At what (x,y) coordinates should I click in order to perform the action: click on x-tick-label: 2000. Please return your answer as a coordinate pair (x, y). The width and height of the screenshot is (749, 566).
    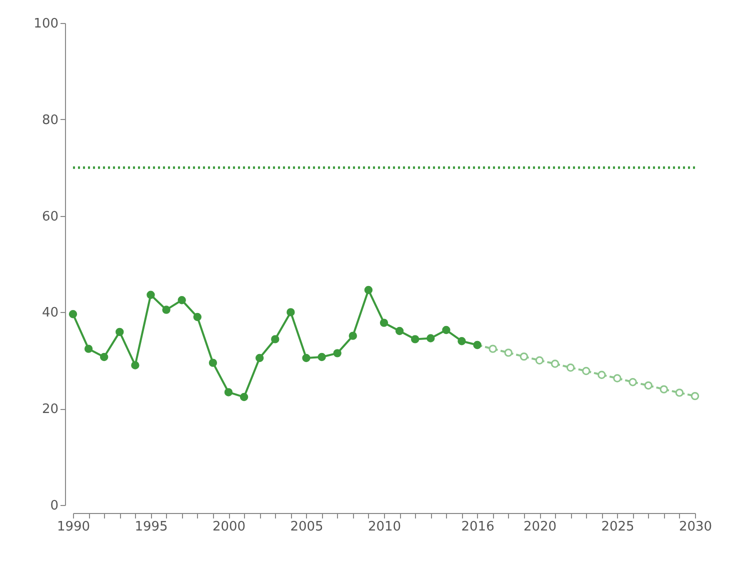
    Looking at the image, I should click on (229, 527).